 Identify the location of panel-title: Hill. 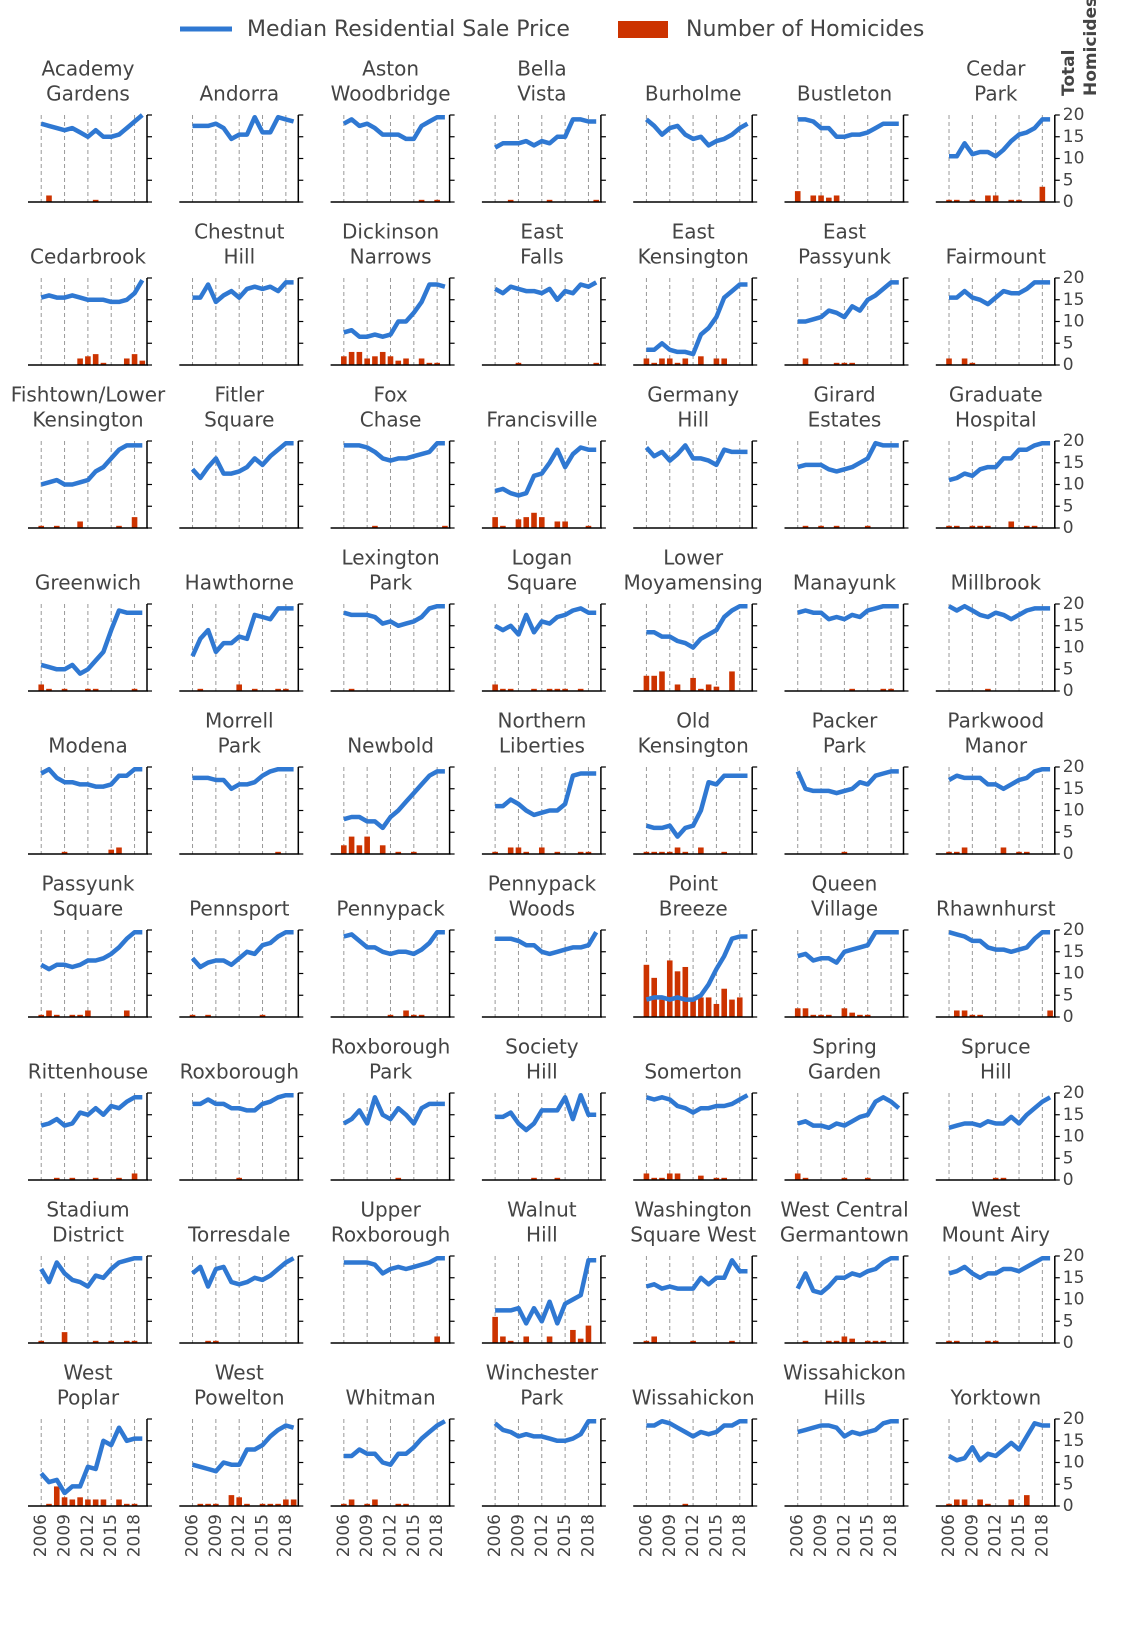
(693, 420).